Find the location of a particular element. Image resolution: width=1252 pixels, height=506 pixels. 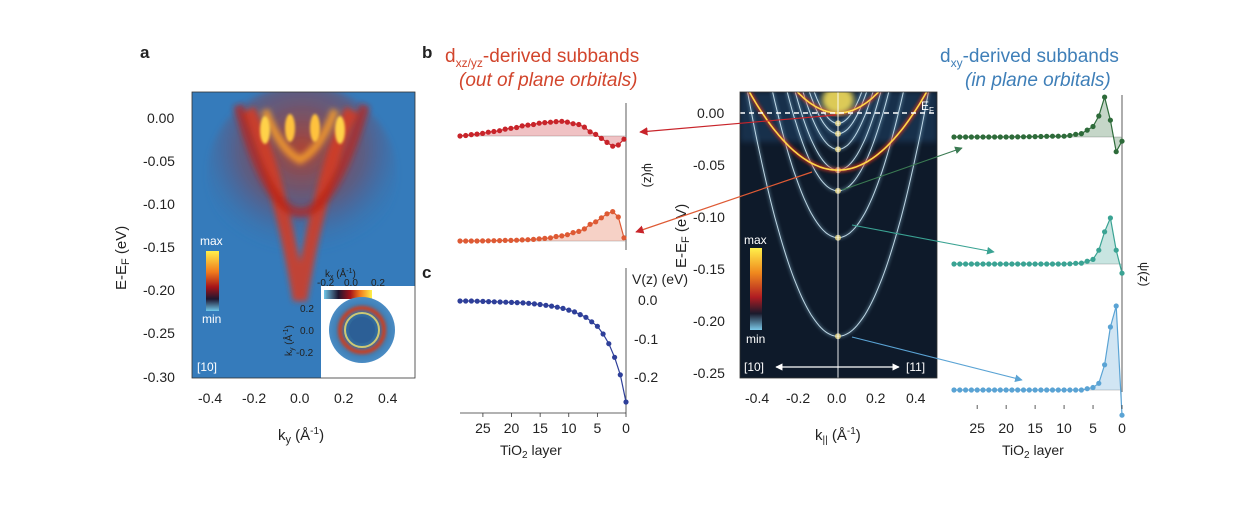

b-xtick: 0.2 is located at coordinates (876, 398).